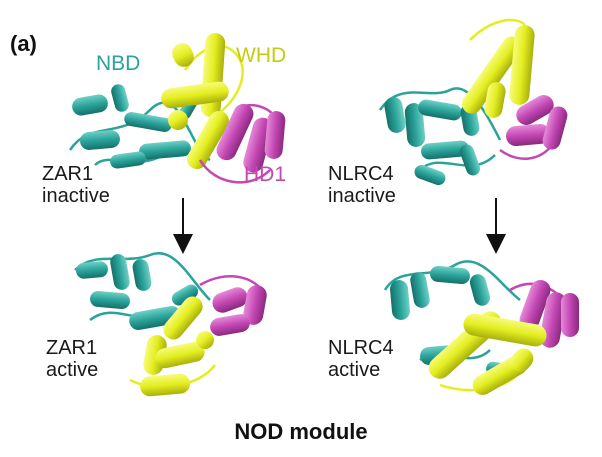  I want to click on nlrc4-inactive-structure, so click(473, 102).